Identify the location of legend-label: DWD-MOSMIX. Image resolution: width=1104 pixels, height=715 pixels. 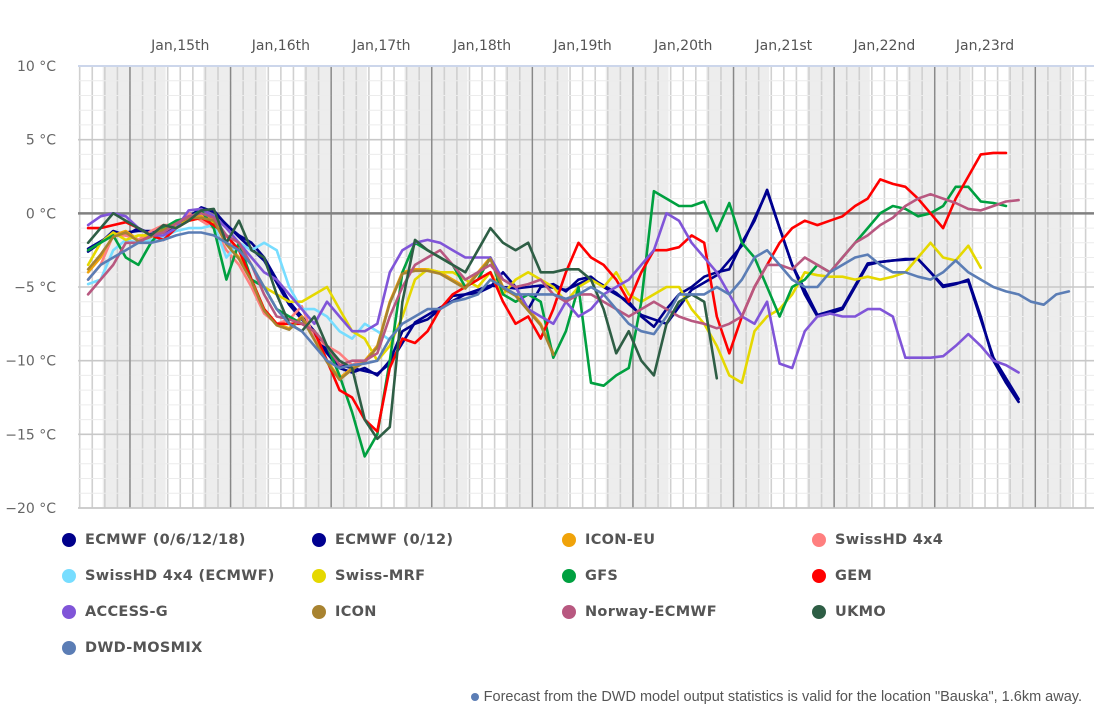
(144, 648).